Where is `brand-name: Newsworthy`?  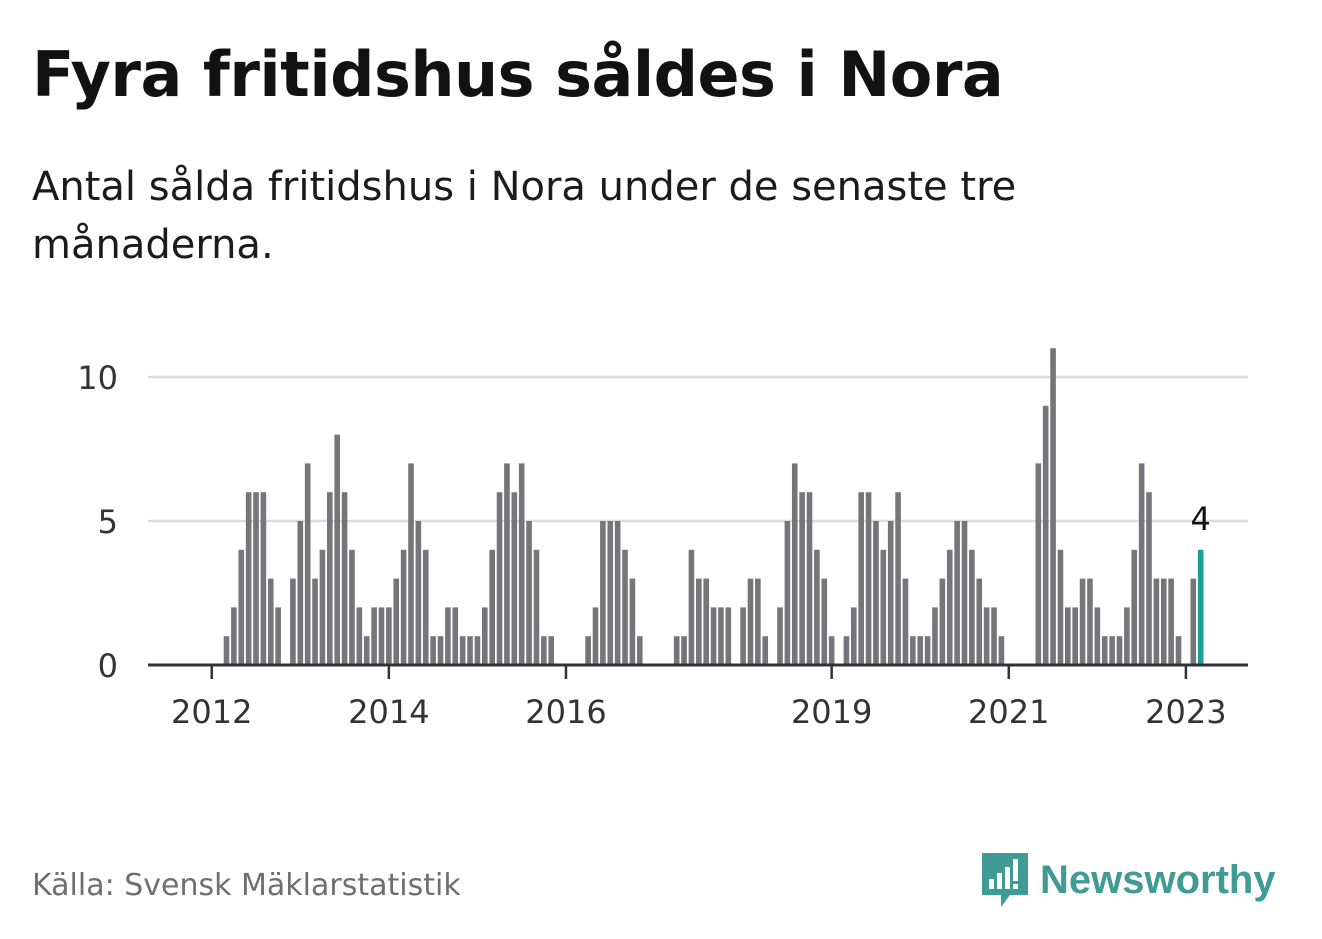
brand-name: Newsworthy is located at coordinates (1158, 879).